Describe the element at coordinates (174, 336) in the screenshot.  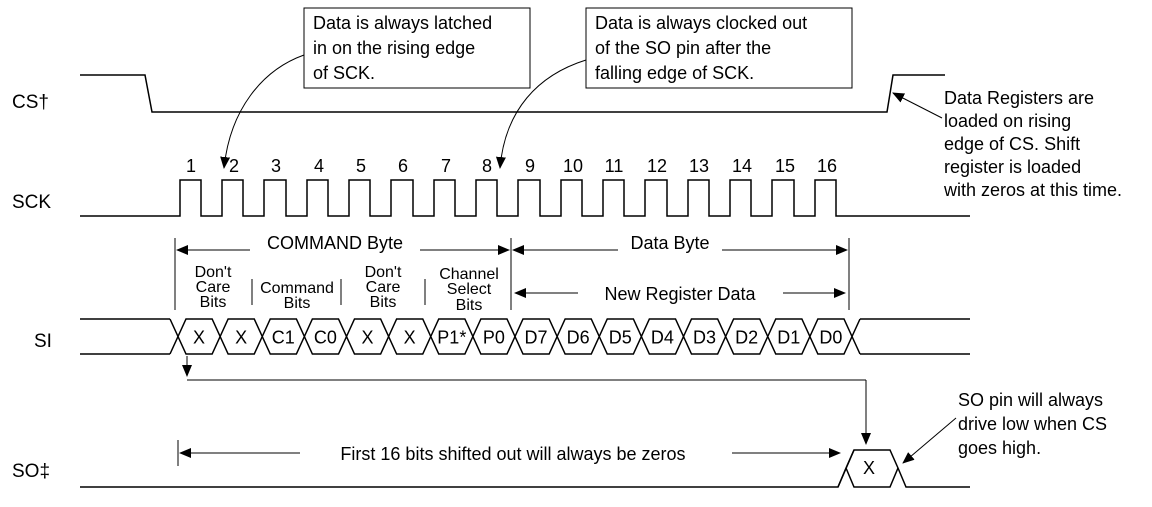
I see `si-bus-start` at that location.